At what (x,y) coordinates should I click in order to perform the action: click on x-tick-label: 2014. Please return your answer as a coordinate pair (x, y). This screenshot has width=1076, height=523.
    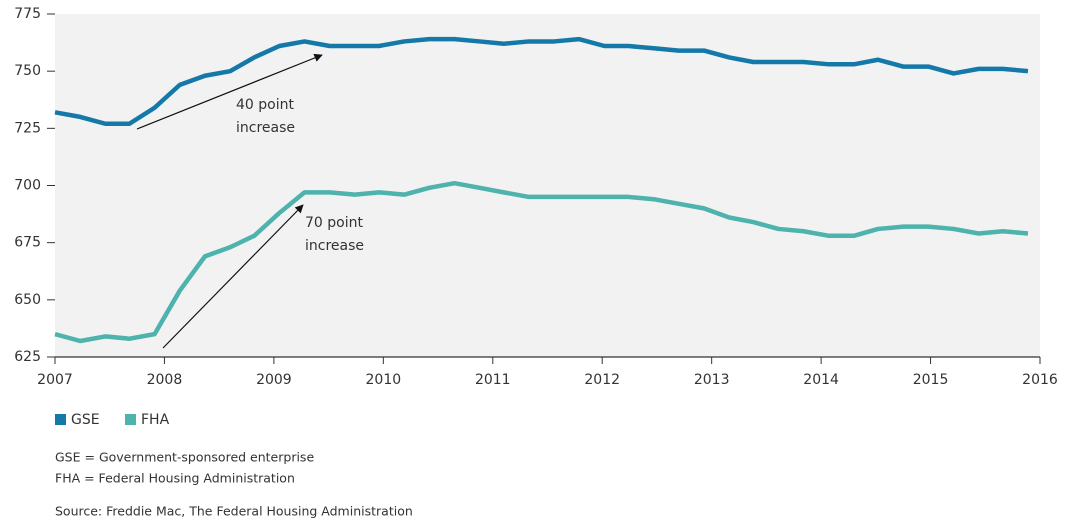
    Looking at the image, I should click on (821, 380).